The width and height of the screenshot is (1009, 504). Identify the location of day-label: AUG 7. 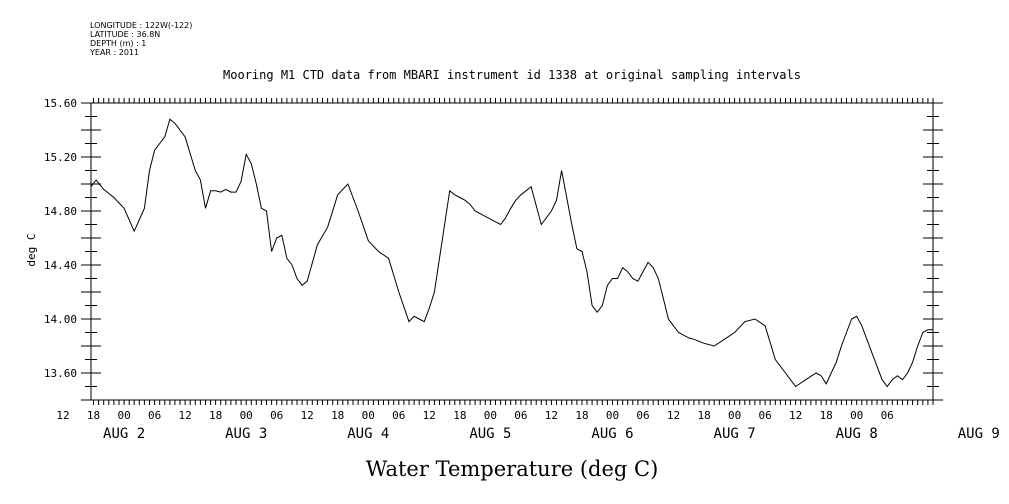
(735, 434).